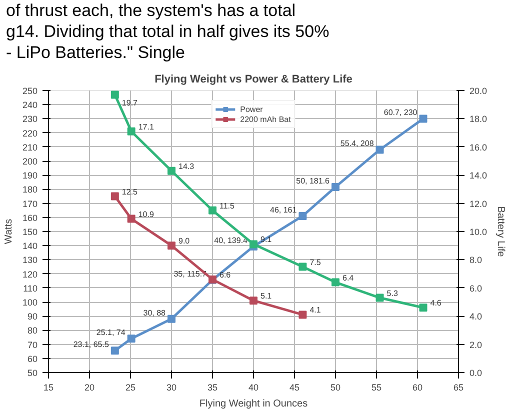  I want to click on data-label: 55.4, 208, so click(357, 143).